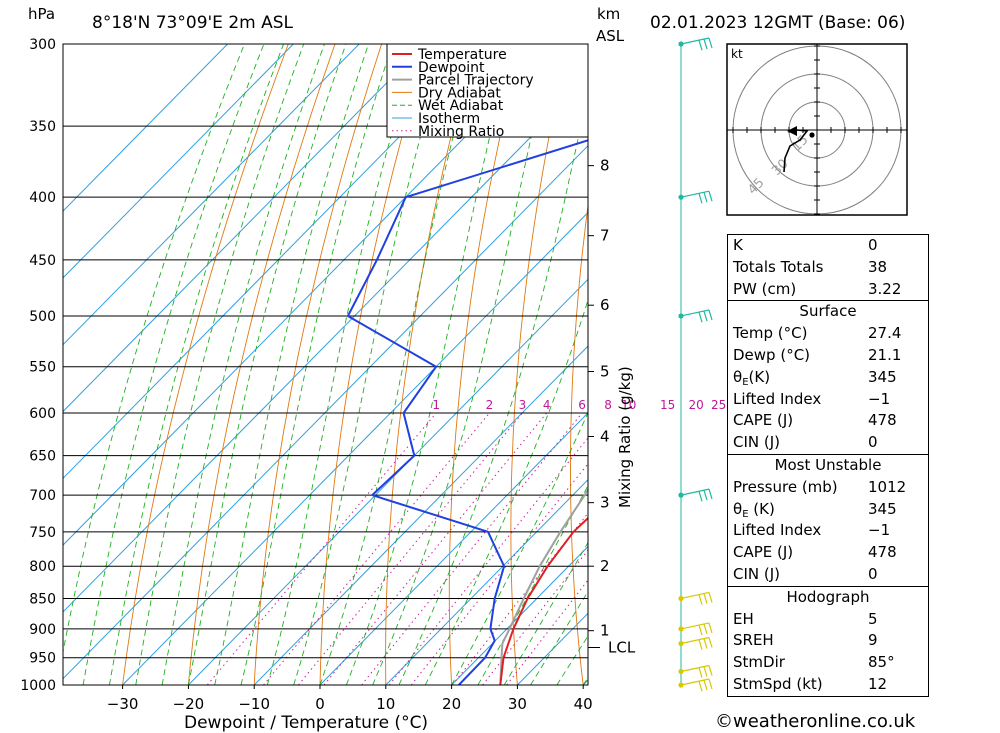  What do you see at coordinates (582, 405) in the screenshot?
I see `mixing-ratio-label: 6` at bounding box center [582, 405].